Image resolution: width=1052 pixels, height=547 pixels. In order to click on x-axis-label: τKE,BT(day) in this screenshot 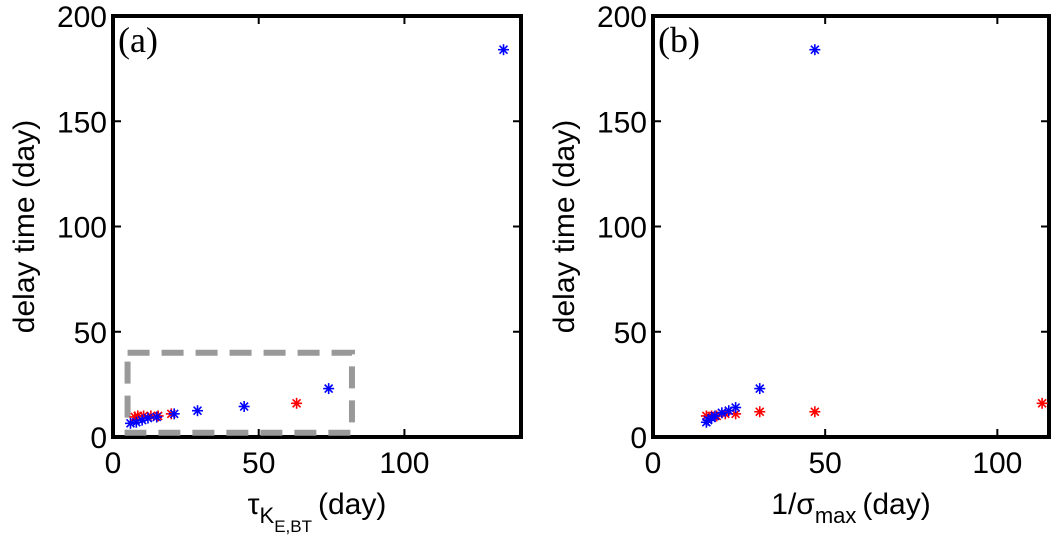, I will do `click(317, 512)`.